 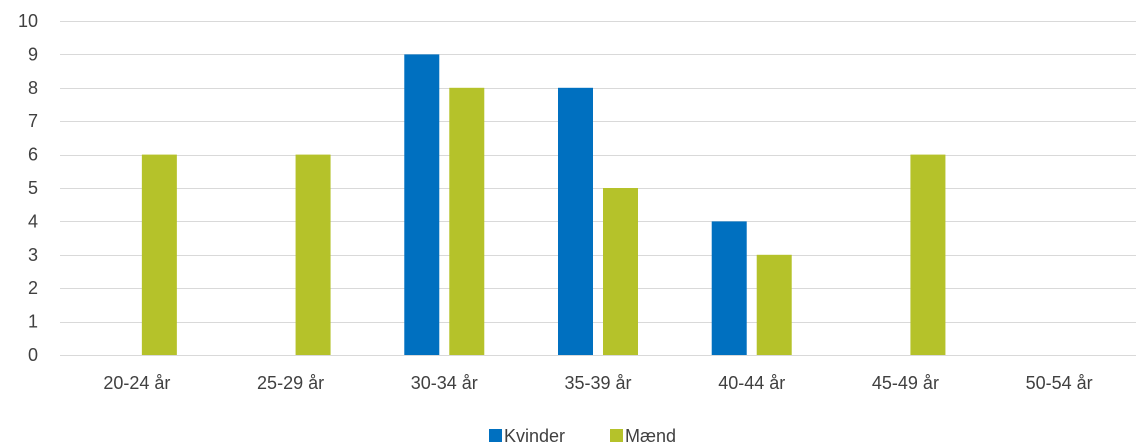 I want to click on y-axis-ticks: 0 1 2 3 4 5 6 7 8 9 10, so click(x=28, y=188).